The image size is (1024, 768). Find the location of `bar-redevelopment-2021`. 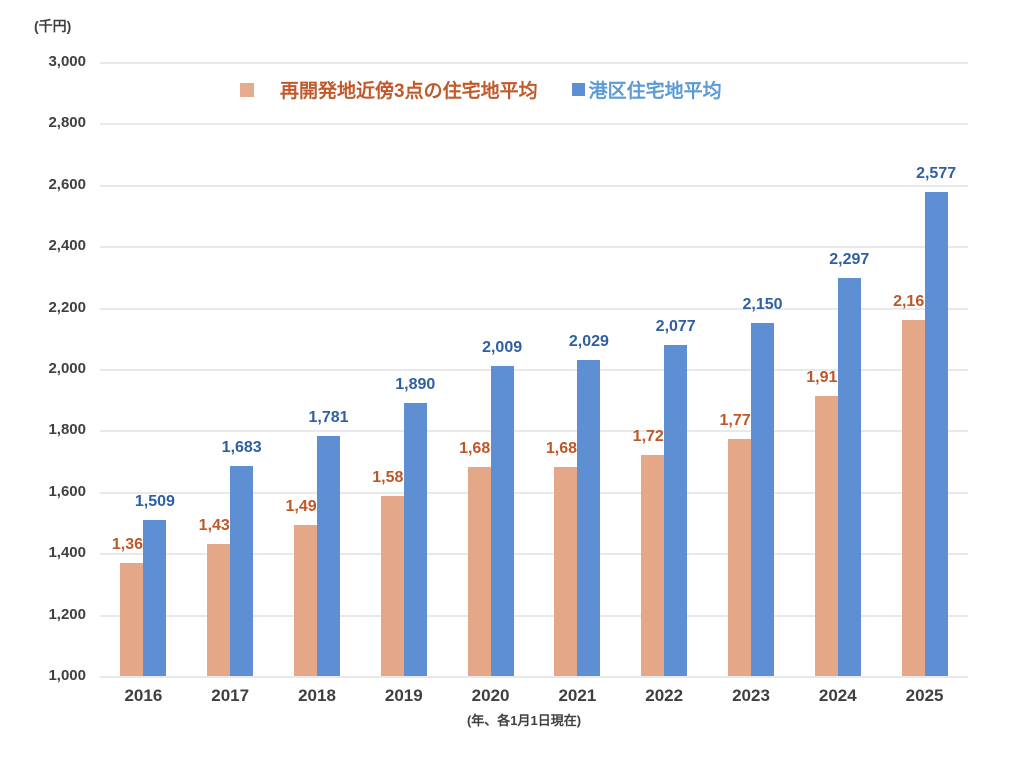

bar-redevelopment-2021 is located at coordinates (566, 571).